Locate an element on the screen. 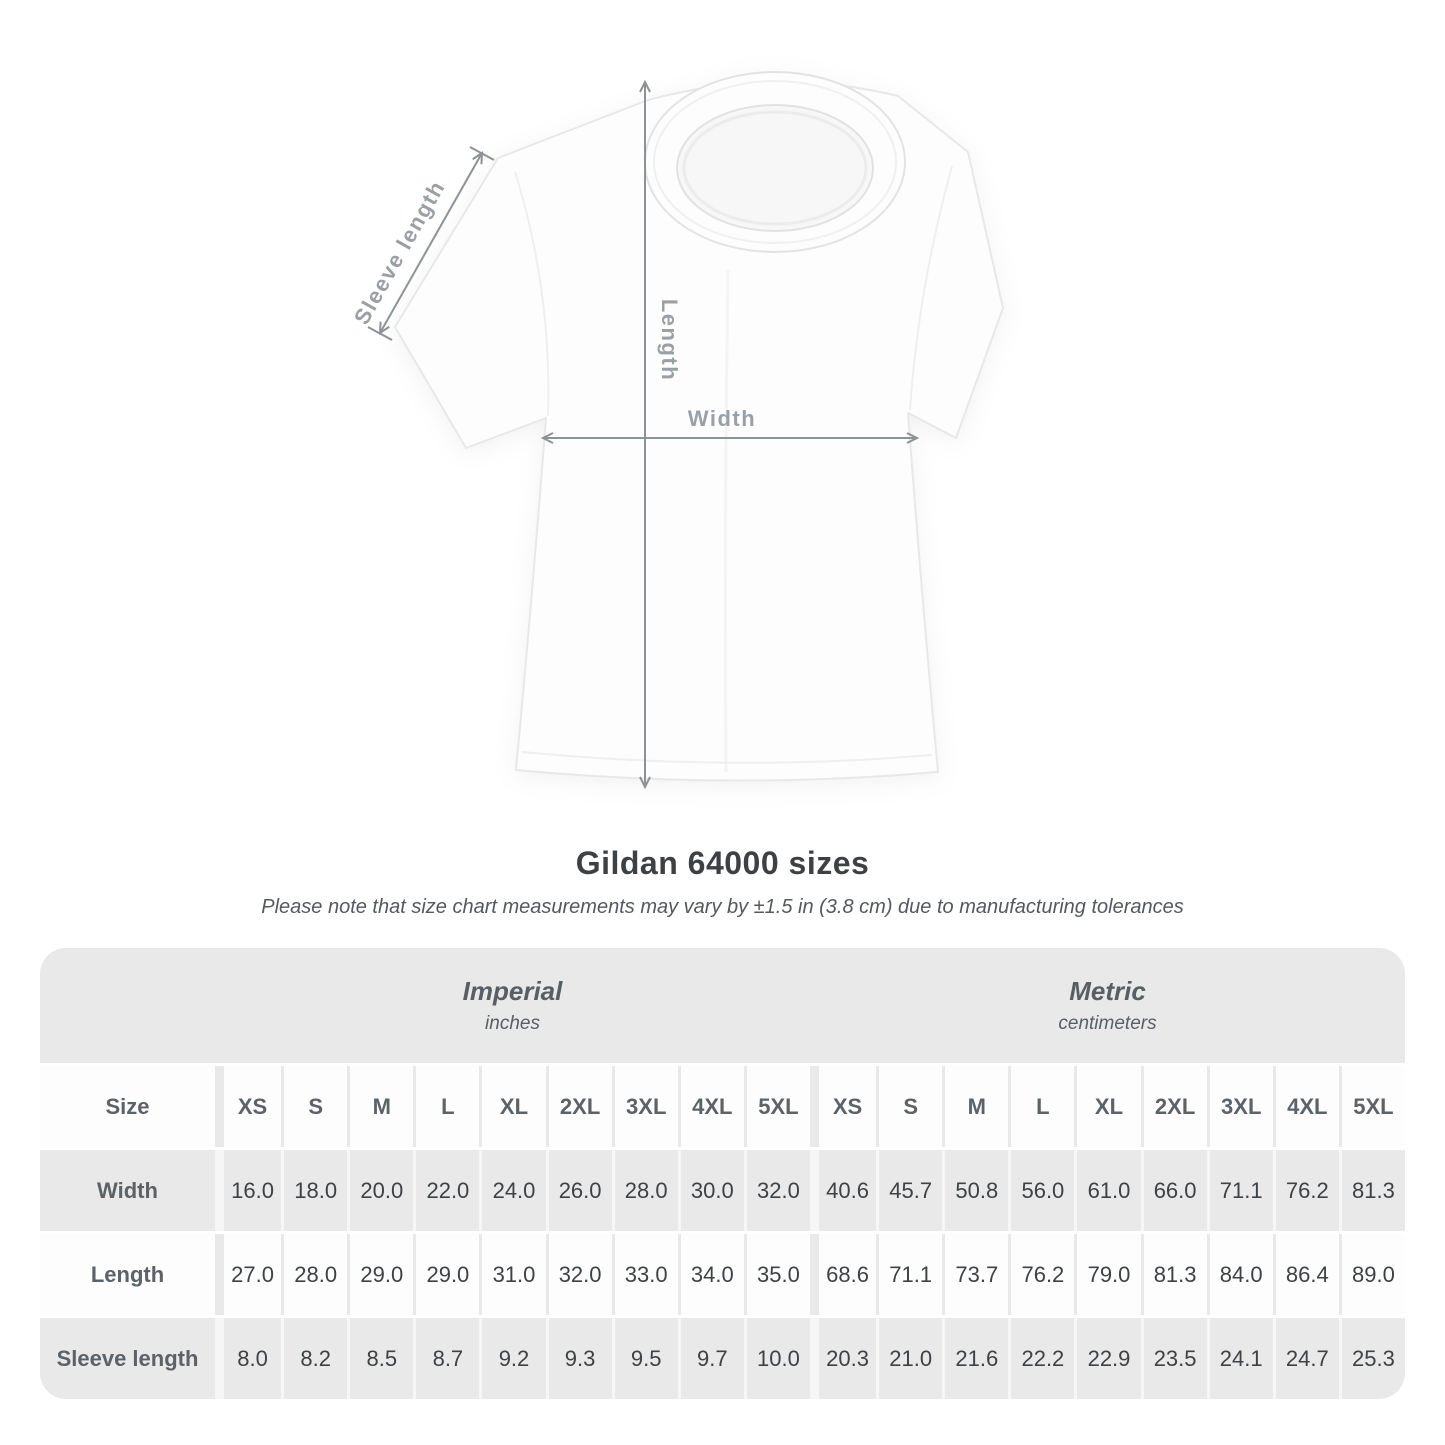 This screenshot has height=1445, width=1445. value-cell: 8.2 is located at coordinates (314, 1358).